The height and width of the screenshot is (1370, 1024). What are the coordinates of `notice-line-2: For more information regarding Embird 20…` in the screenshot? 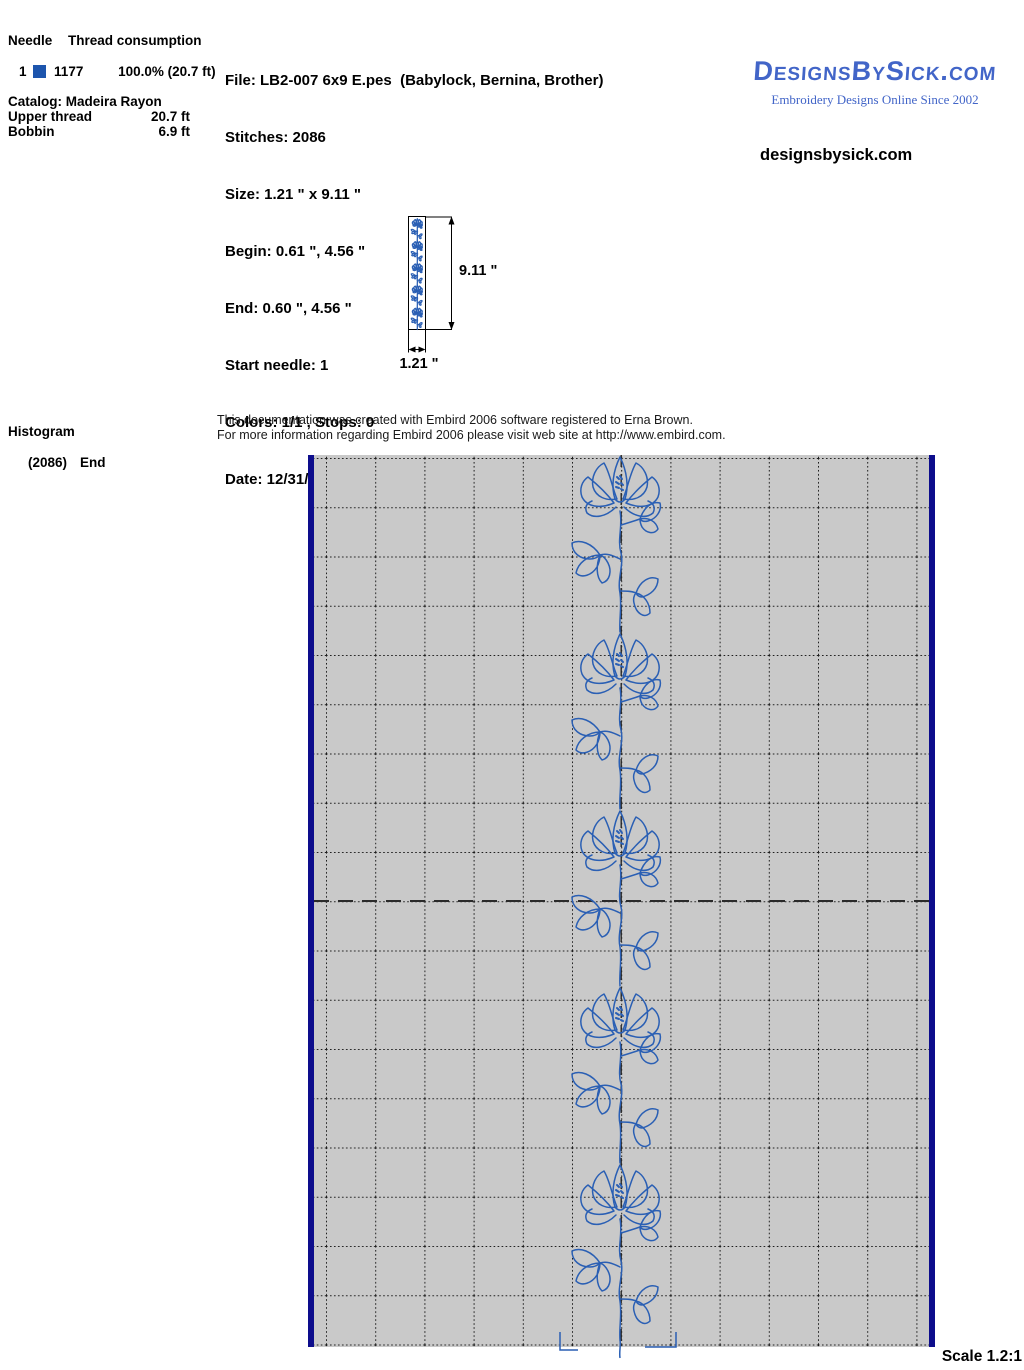 It's located at (471, 434).